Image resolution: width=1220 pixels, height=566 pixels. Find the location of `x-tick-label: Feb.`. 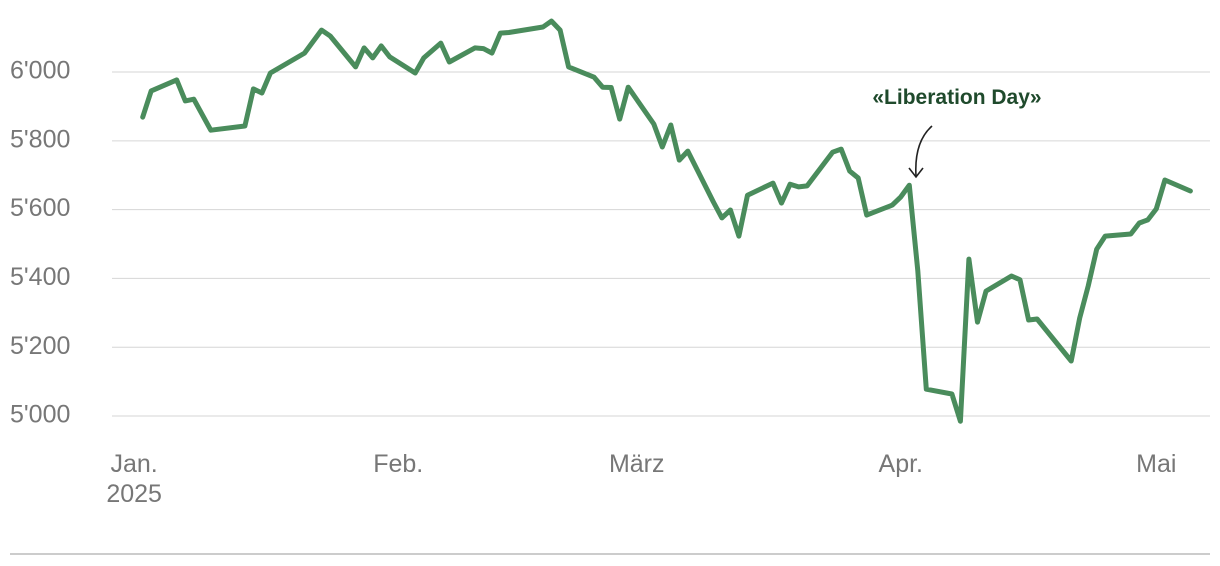

x-tick-label: Feb. is located at coordinates (398, 464).